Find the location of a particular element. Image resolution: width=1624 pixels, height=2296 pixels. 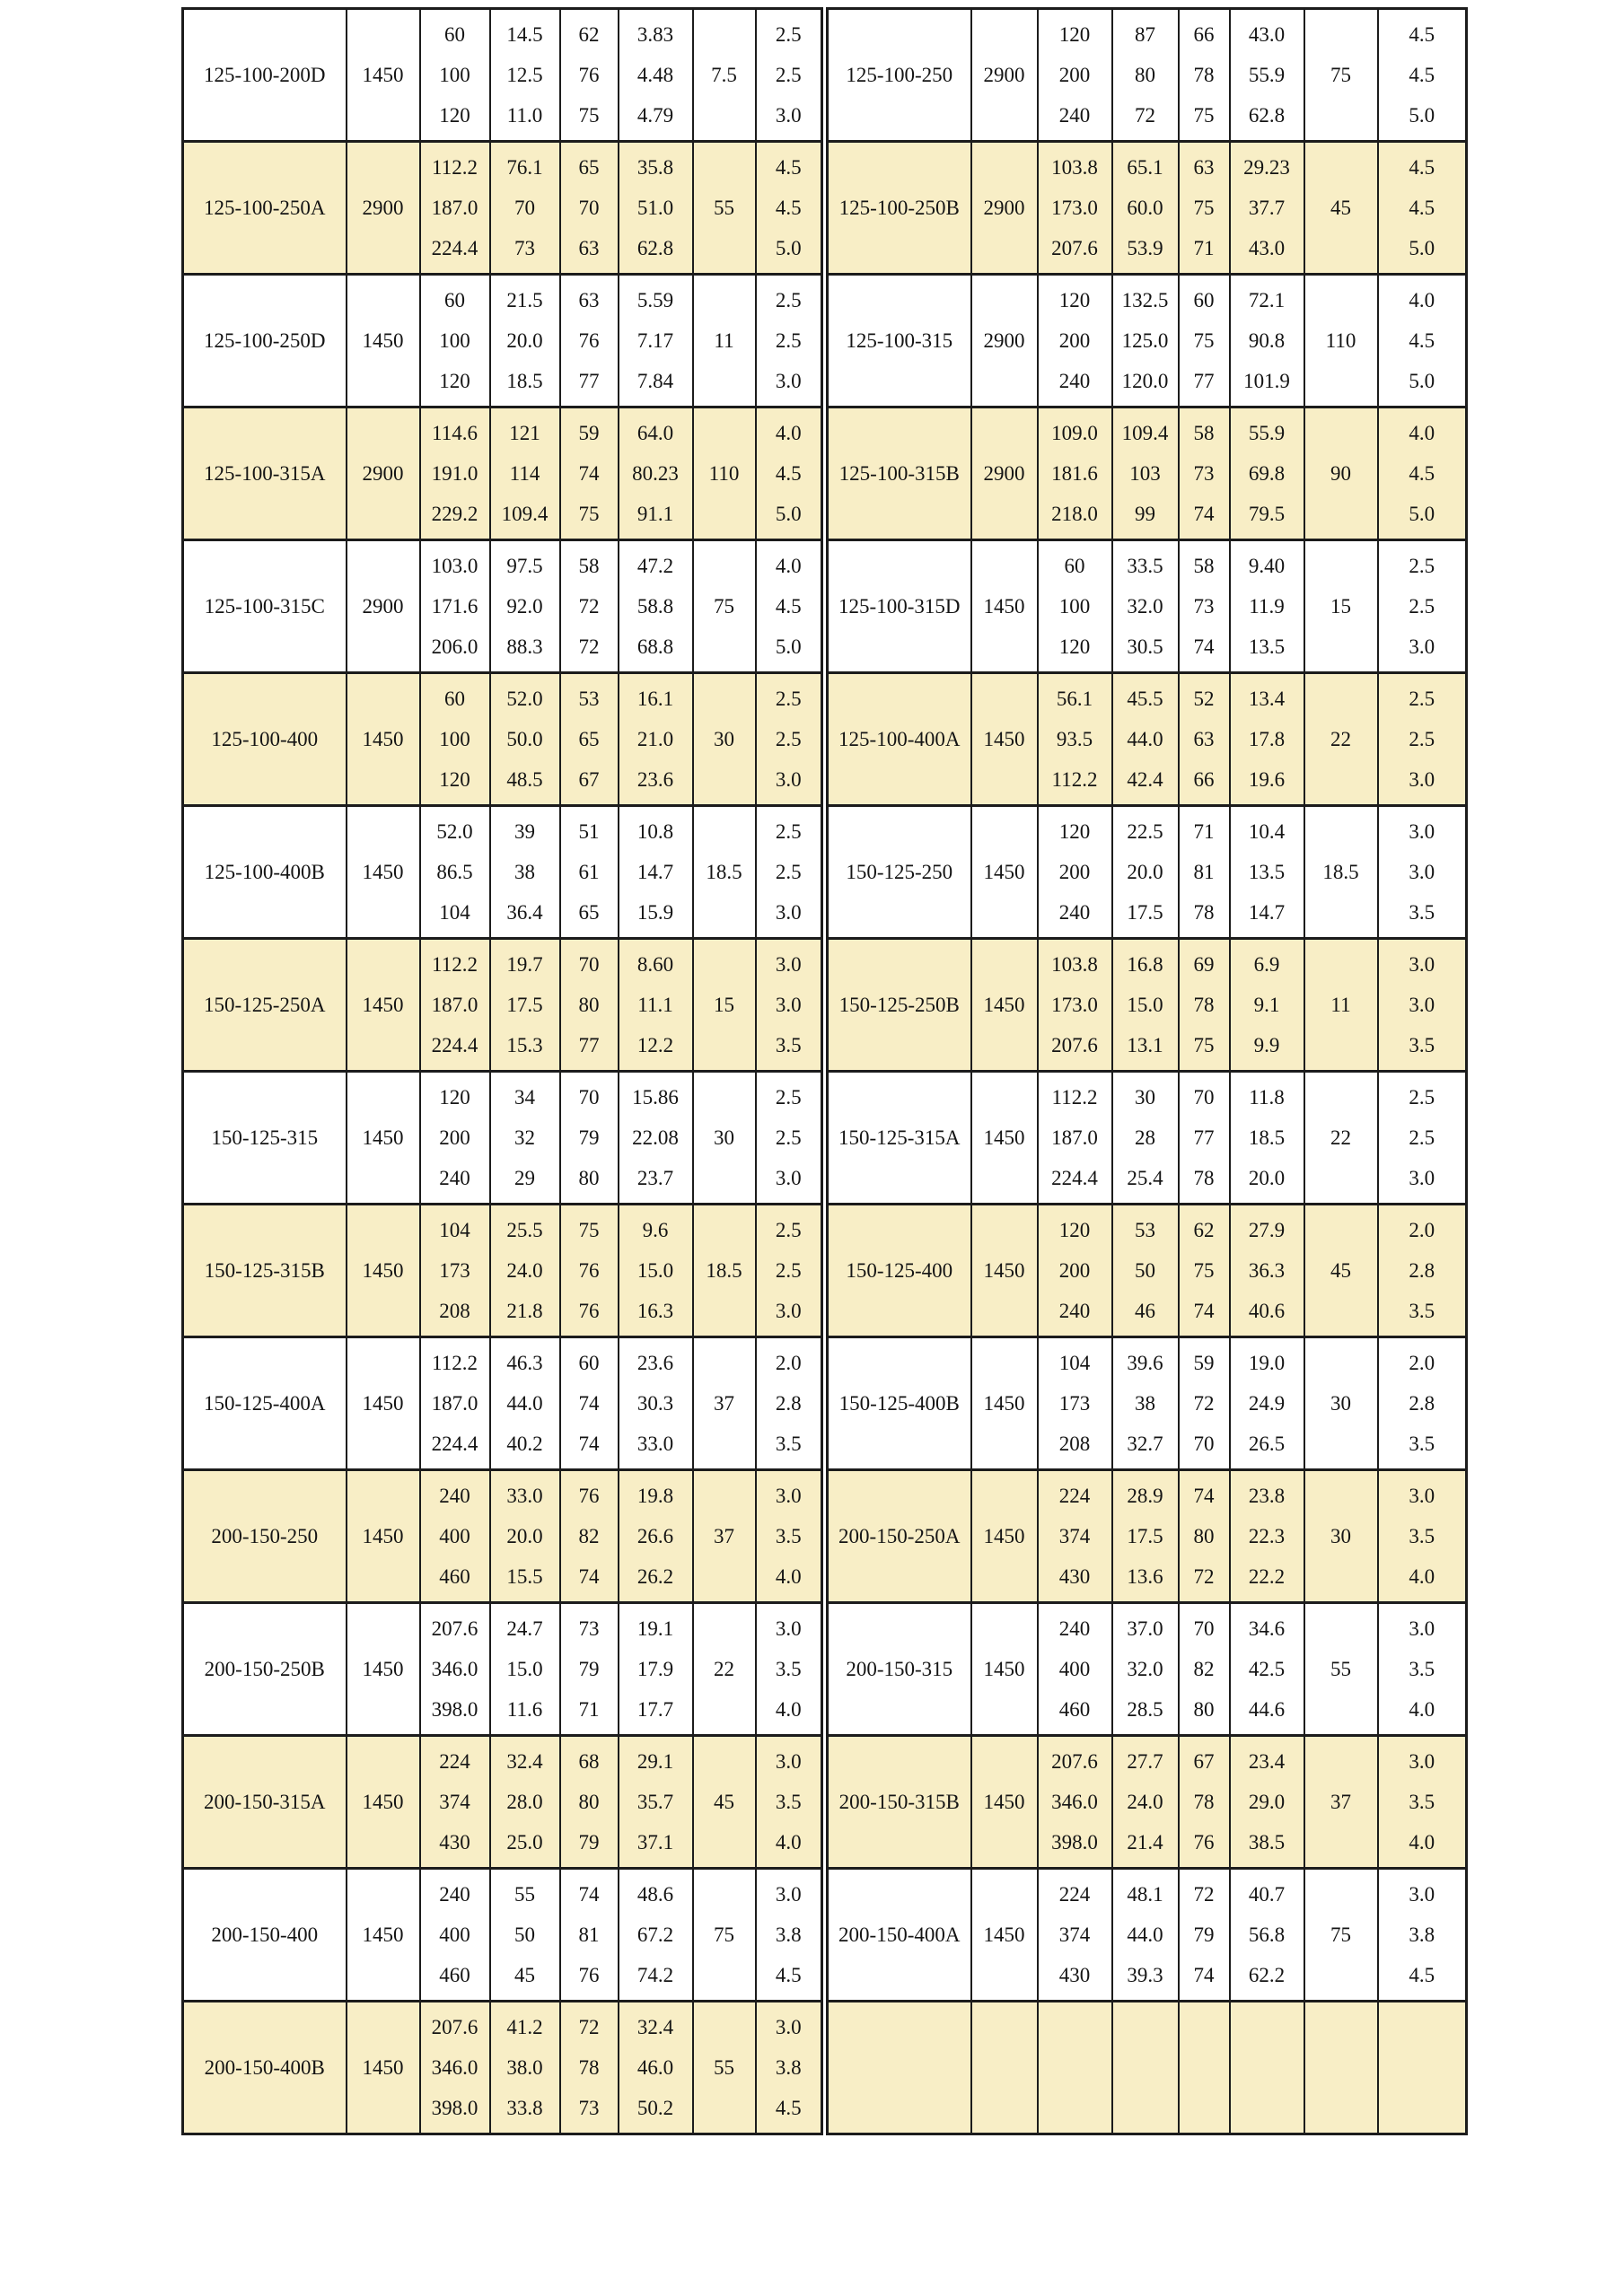

head-cell-value-line: 125.0 is located at coordinates (1145, 340).